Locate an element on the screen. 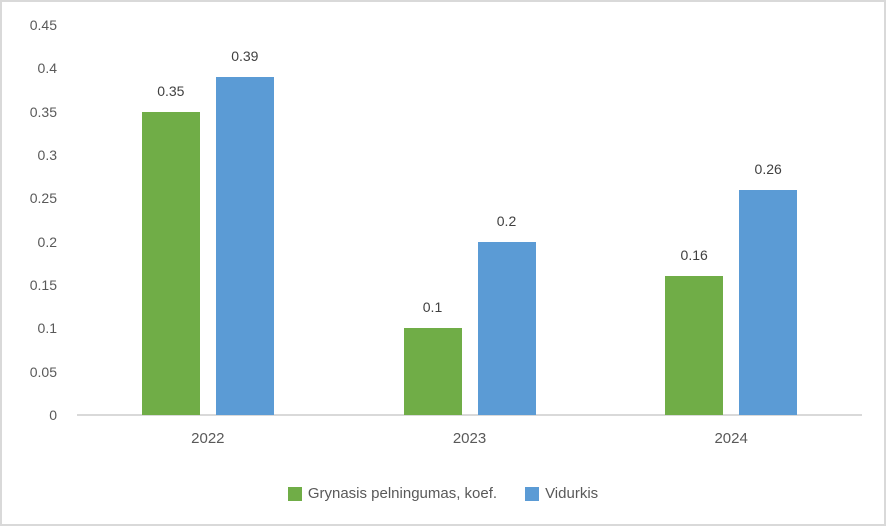  x-axis-category-label: 2024 is located at coordinates (731, 438).